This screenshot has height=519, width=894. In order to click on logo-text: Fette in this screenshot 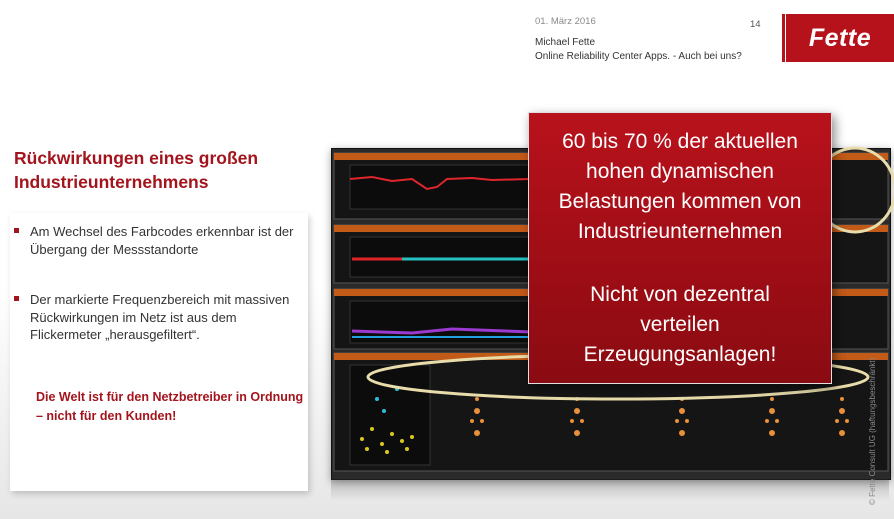, I will do `click(840, 37)`.